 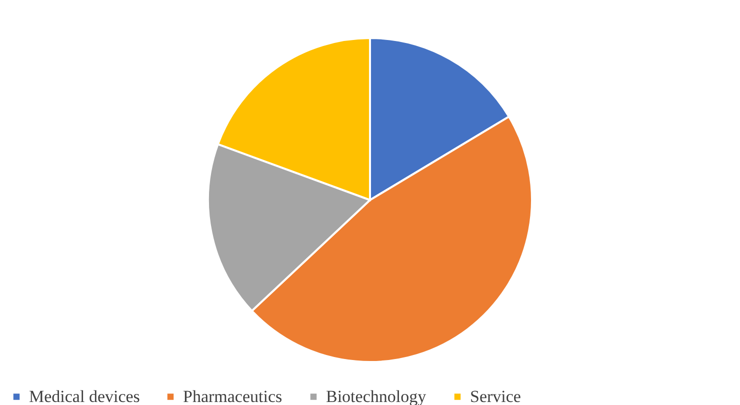 What do you see at coordinates (84, 395) in the screenshot?
I see `legend-label: Medical devices` at bounding box center [84, 395].